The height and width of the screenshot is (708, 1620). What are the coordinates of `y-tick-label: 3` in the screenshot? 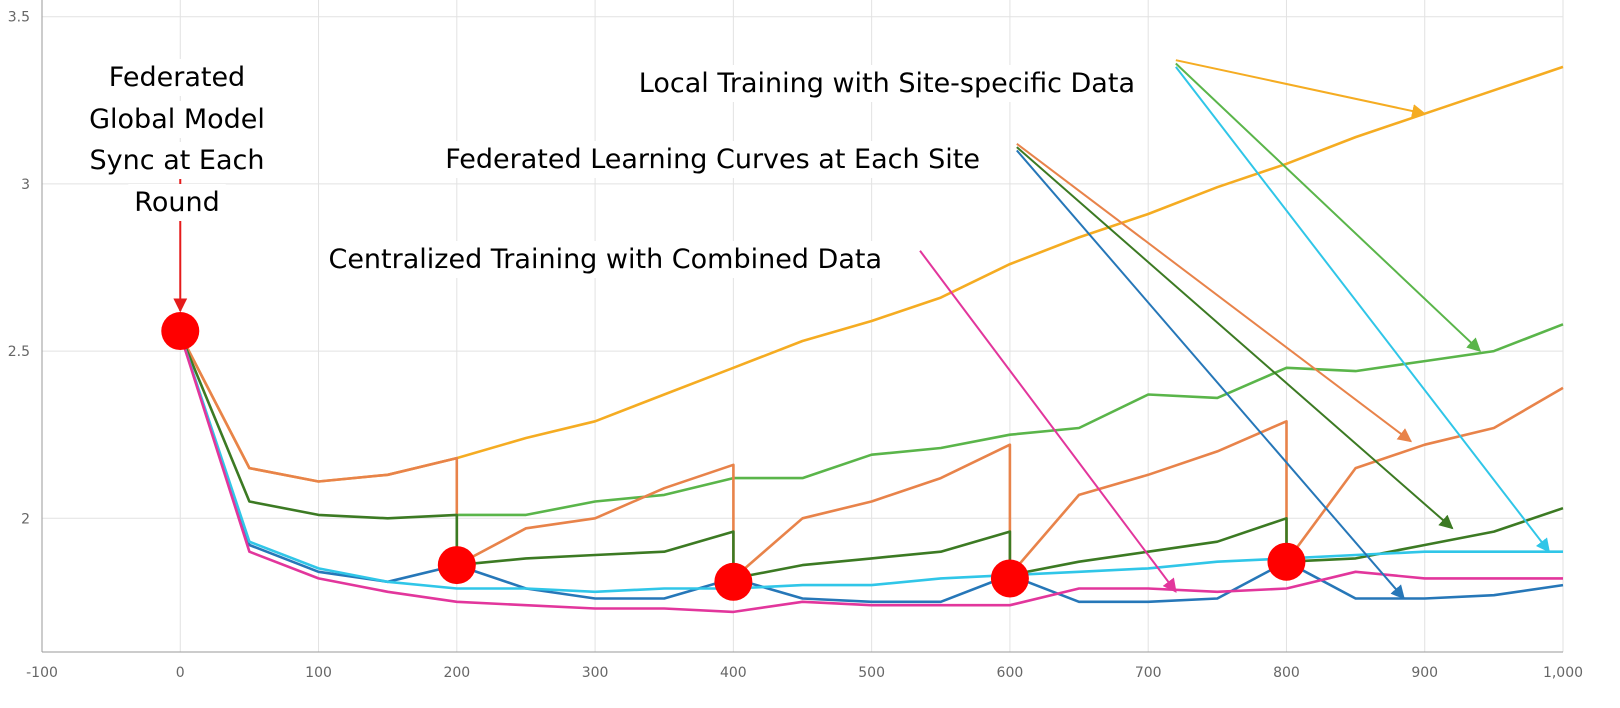 It's located at (25, 185).